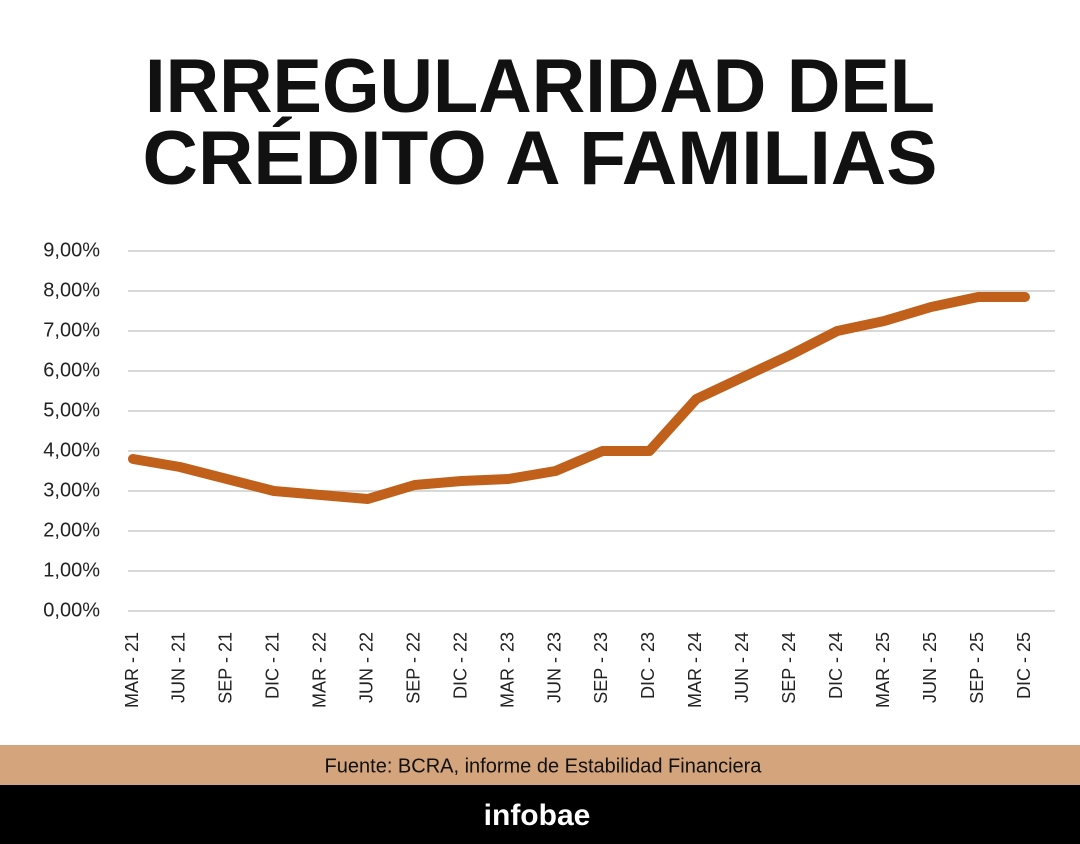 This screenshot has width=1080, height=844. I want to click on x-tick-label: SEP - 21, so click(226, 668).